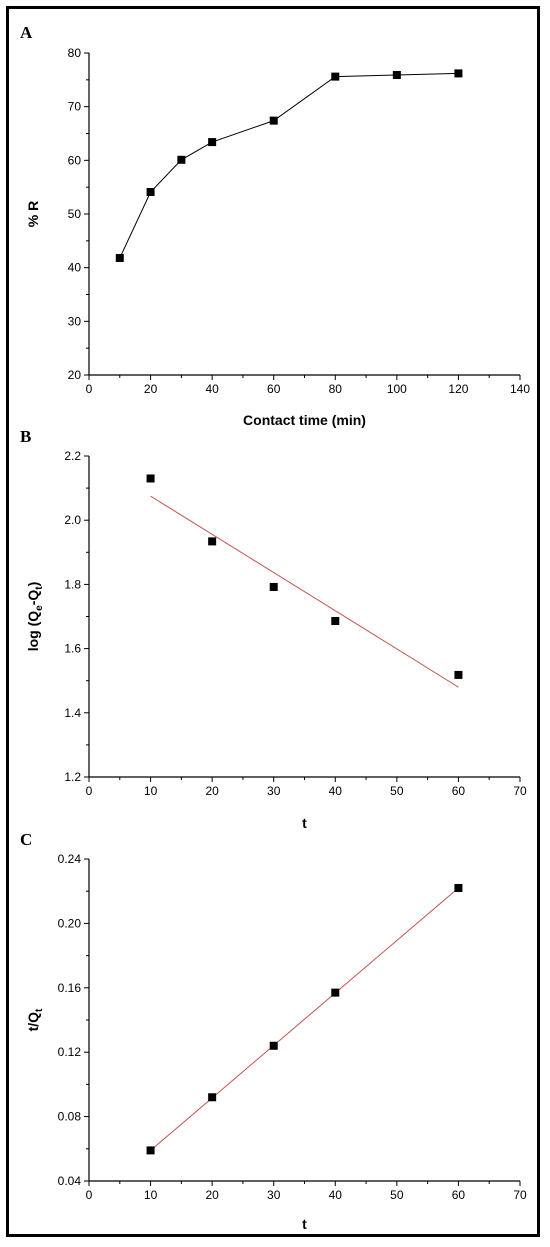  Describe the element at coordinates (33, 584) in the screenshot. I see `y-axis-label-part: )` at that location.